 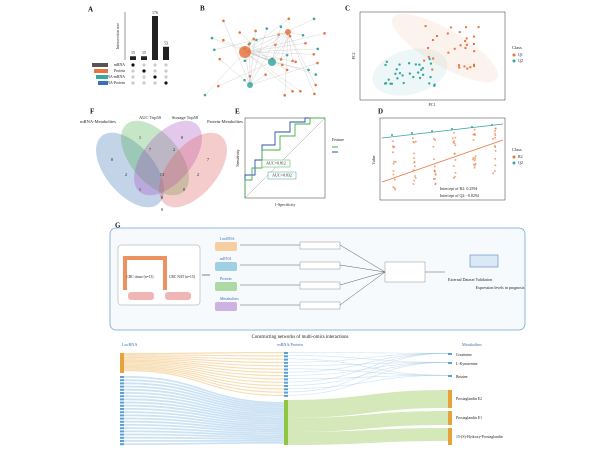 What do you see at coordinates (226, 278) in the screenshot?
I see `label: Protein` at bounding box center [226, 278].